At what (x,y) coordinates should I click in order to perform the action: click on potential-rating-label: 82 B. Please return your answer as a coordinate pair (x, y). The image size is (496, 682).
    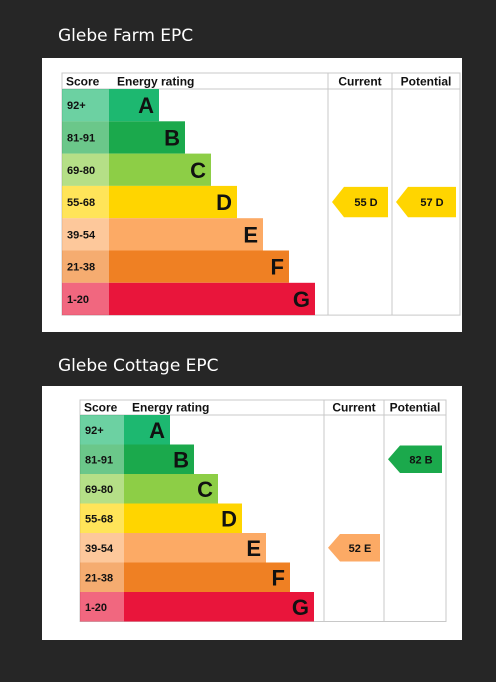
    Looking at the image, I should click on (420, 460).